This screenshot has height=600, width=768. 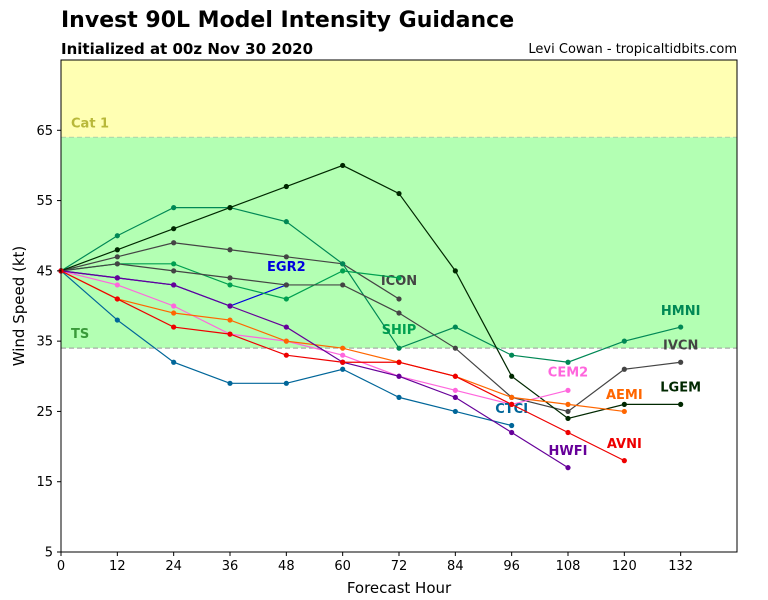 I want to click on series-label-aemi: AEMI, so click(x=624, y=395).